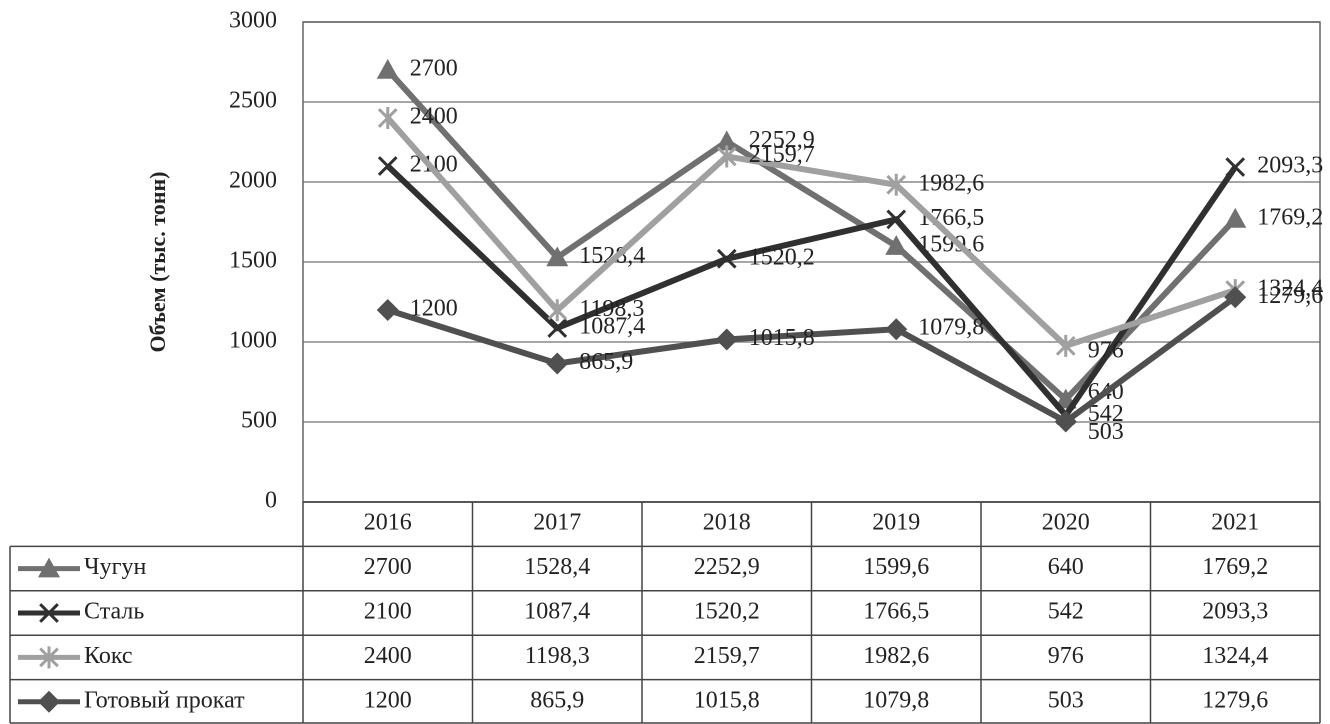 This screenshot has height=724, width=1330. Describe the element at coordinates (557, 656) in the screenshot. I see `table-cell: 1198,3` at that location.